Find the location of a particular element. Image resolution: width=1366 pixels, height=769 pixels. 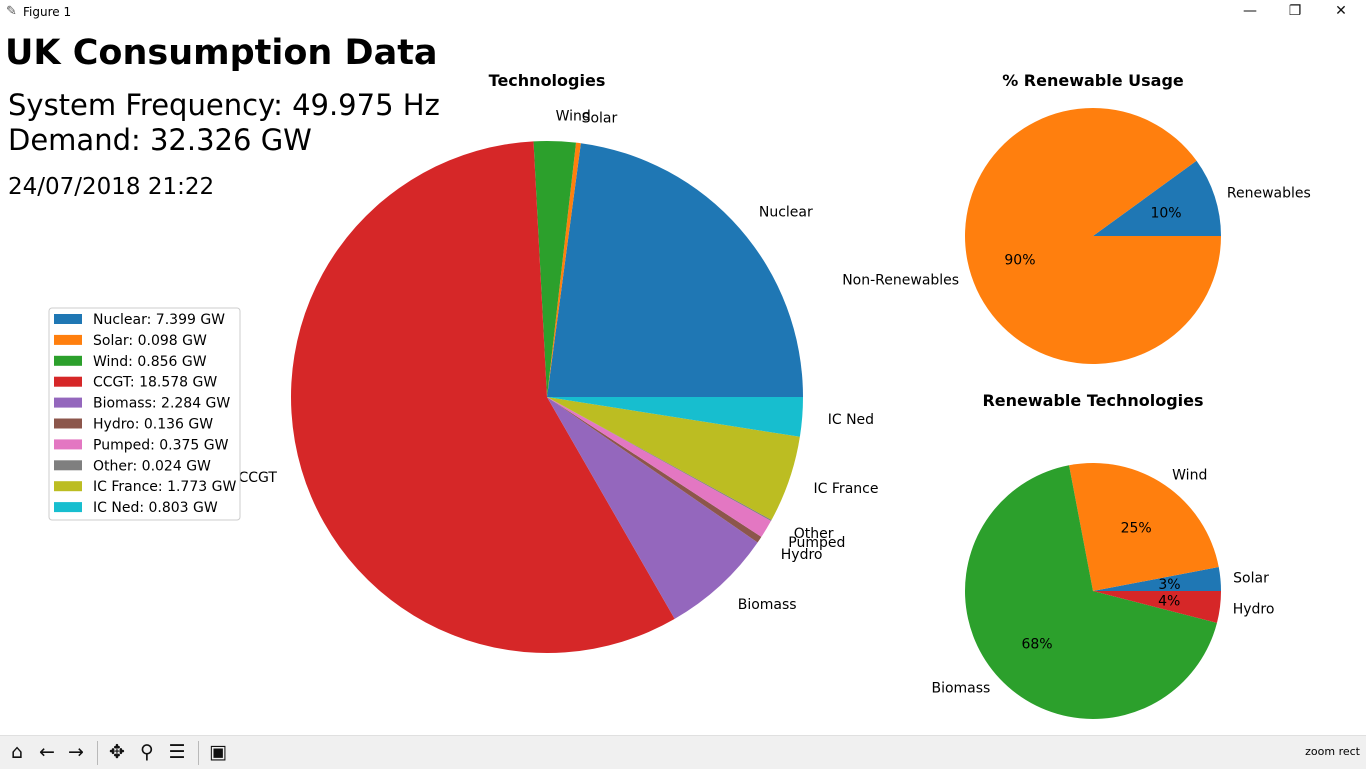

figure-heading: UK Consumption Data is located at coordinates (221, 53).